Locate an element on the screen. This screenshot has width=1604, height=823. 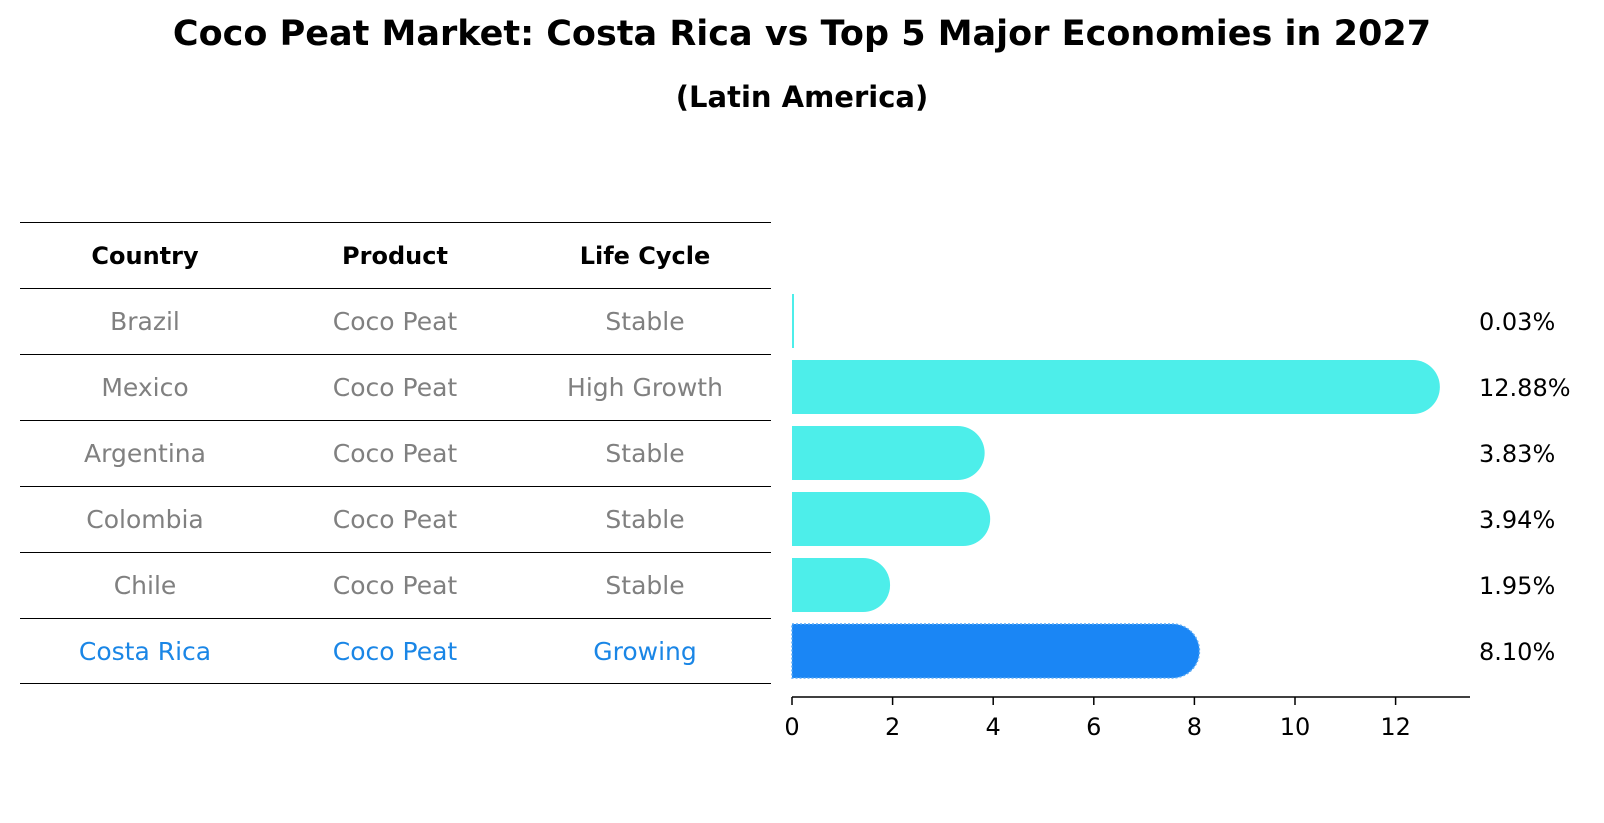
table-header-row: Country Product Life Cycle is located at coordinates (395, 255).